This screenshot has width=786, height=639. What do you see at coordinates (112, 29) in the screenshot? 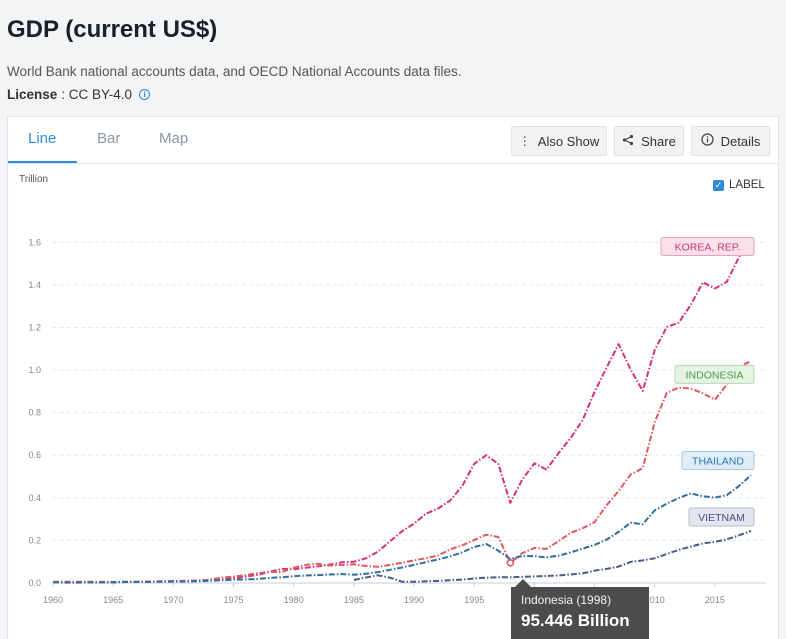
I see `page-title: GDP (current US$)` at bounding box center [112, 29].